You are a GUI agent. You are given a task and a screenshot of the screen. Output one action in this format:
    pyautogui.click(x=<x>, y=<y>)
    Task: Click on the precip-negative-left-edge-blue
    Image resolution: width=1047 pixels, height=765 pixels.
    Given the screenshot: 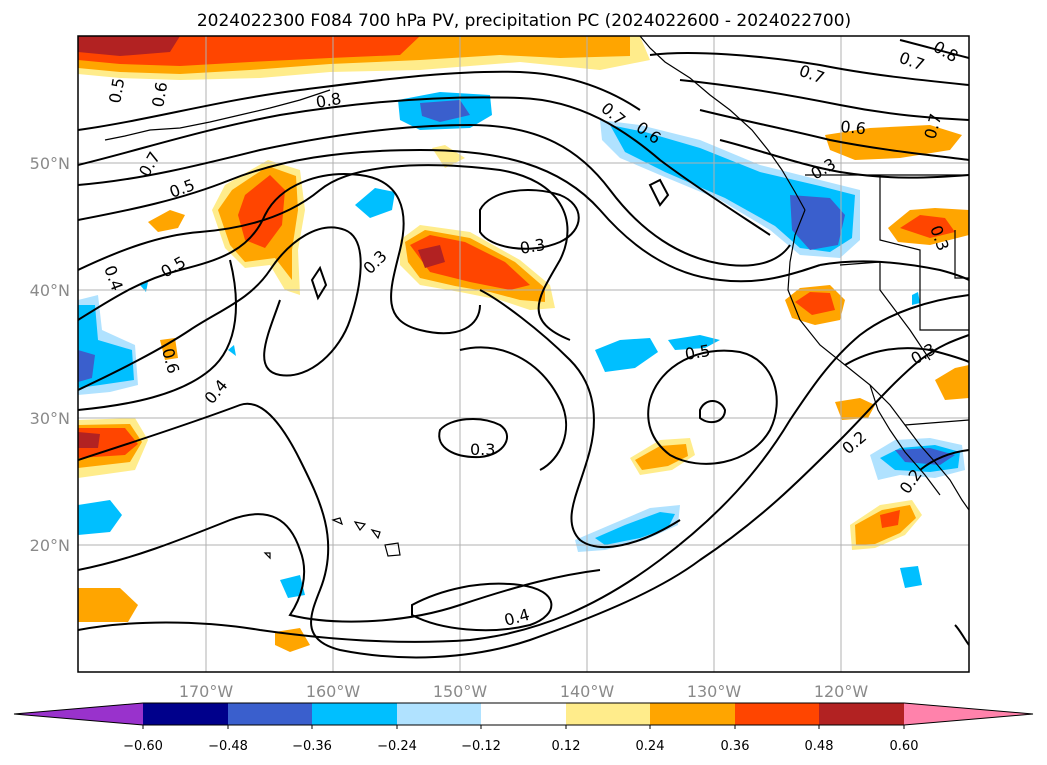 What is the action you would take?
    pyautogui.click(x=86, y=366)
    